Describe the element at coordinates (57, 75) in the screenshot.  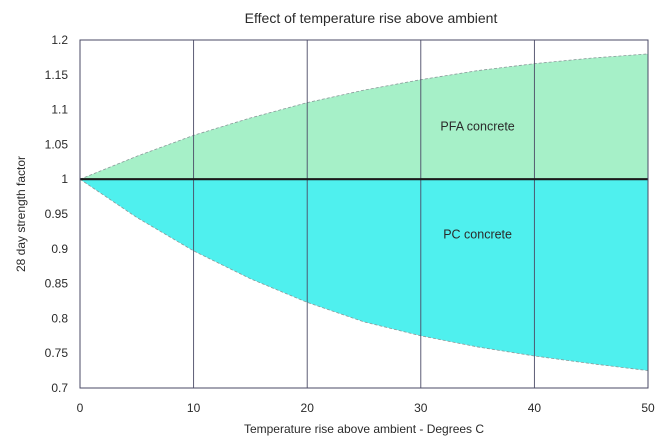
I see `y-tick-label: 1.15` at that location.